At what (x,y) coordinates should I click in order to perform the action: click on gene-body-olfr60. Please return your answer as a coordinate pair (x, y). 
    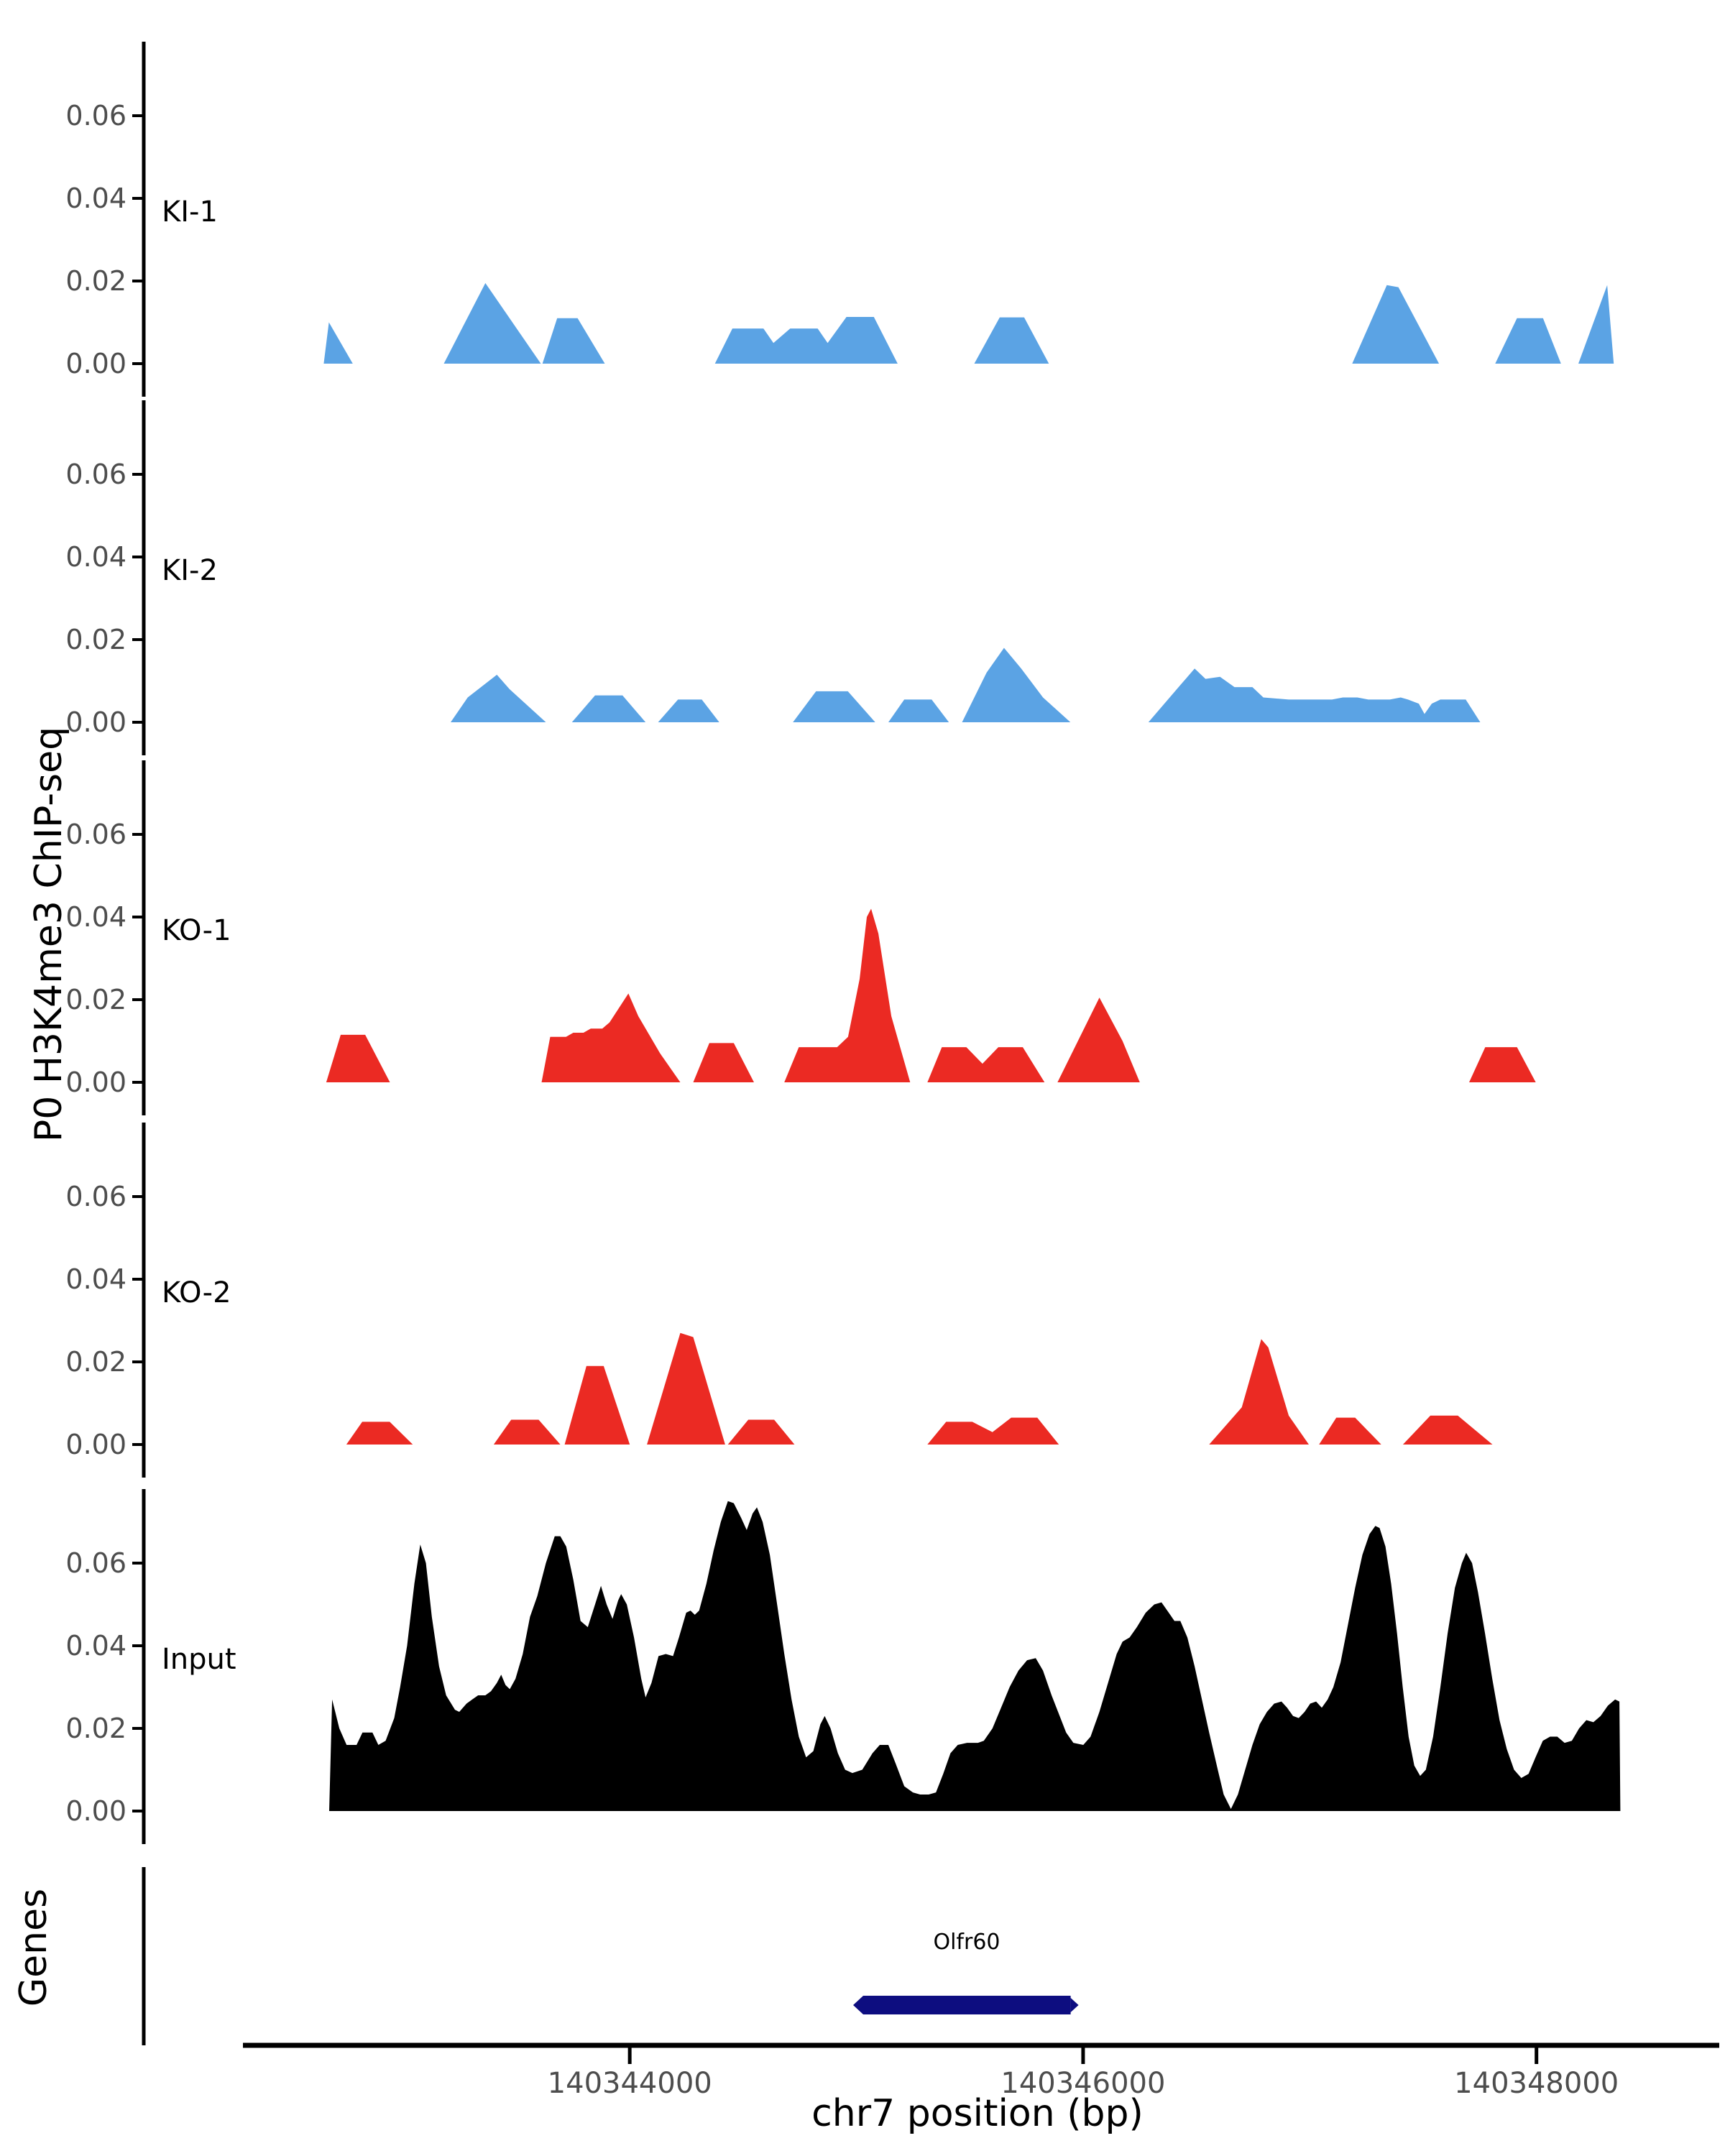
    Looking at the image, I should click on (967, 2005).